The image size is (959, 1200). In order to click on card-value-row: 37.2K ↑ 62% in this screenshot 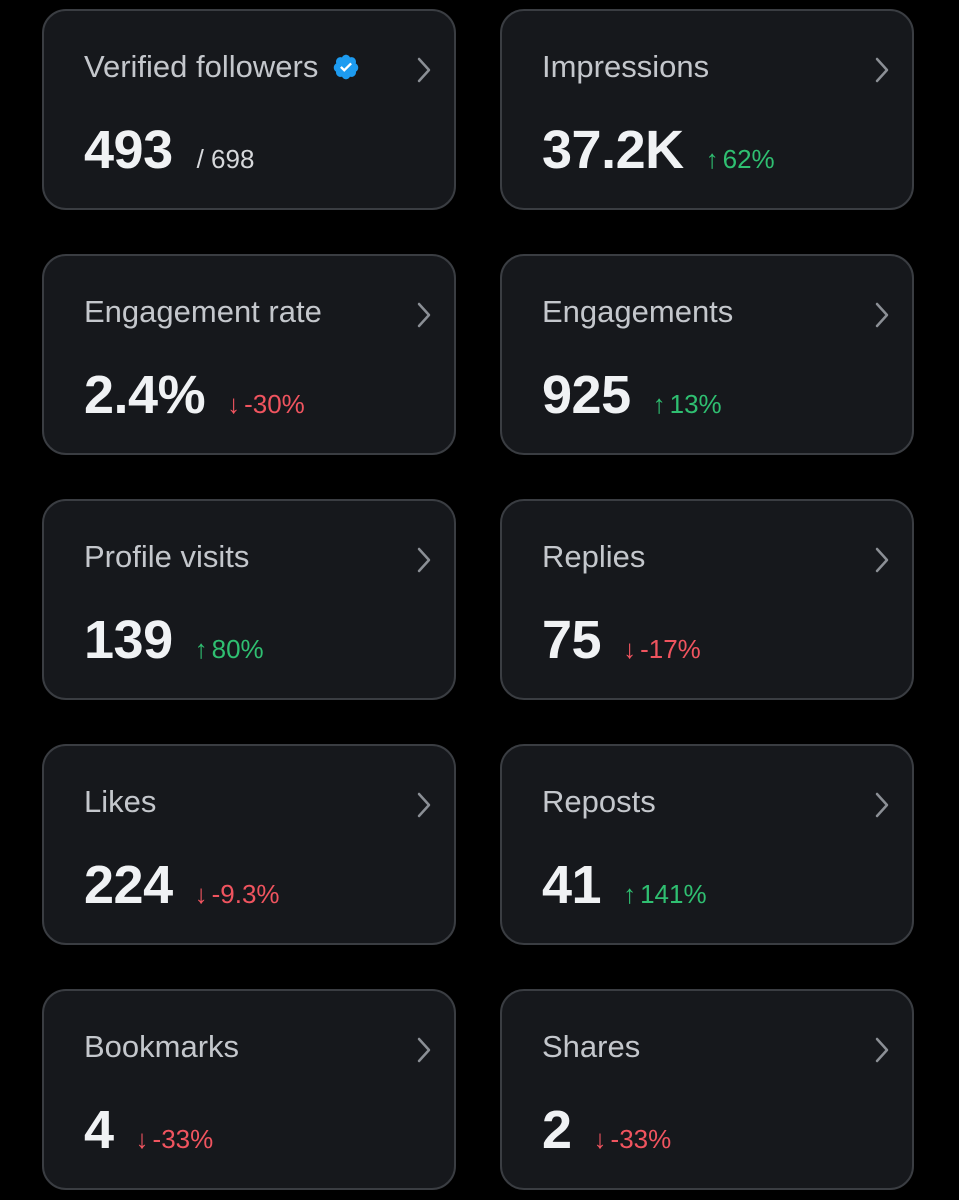, I will do `click(658, 150)`.